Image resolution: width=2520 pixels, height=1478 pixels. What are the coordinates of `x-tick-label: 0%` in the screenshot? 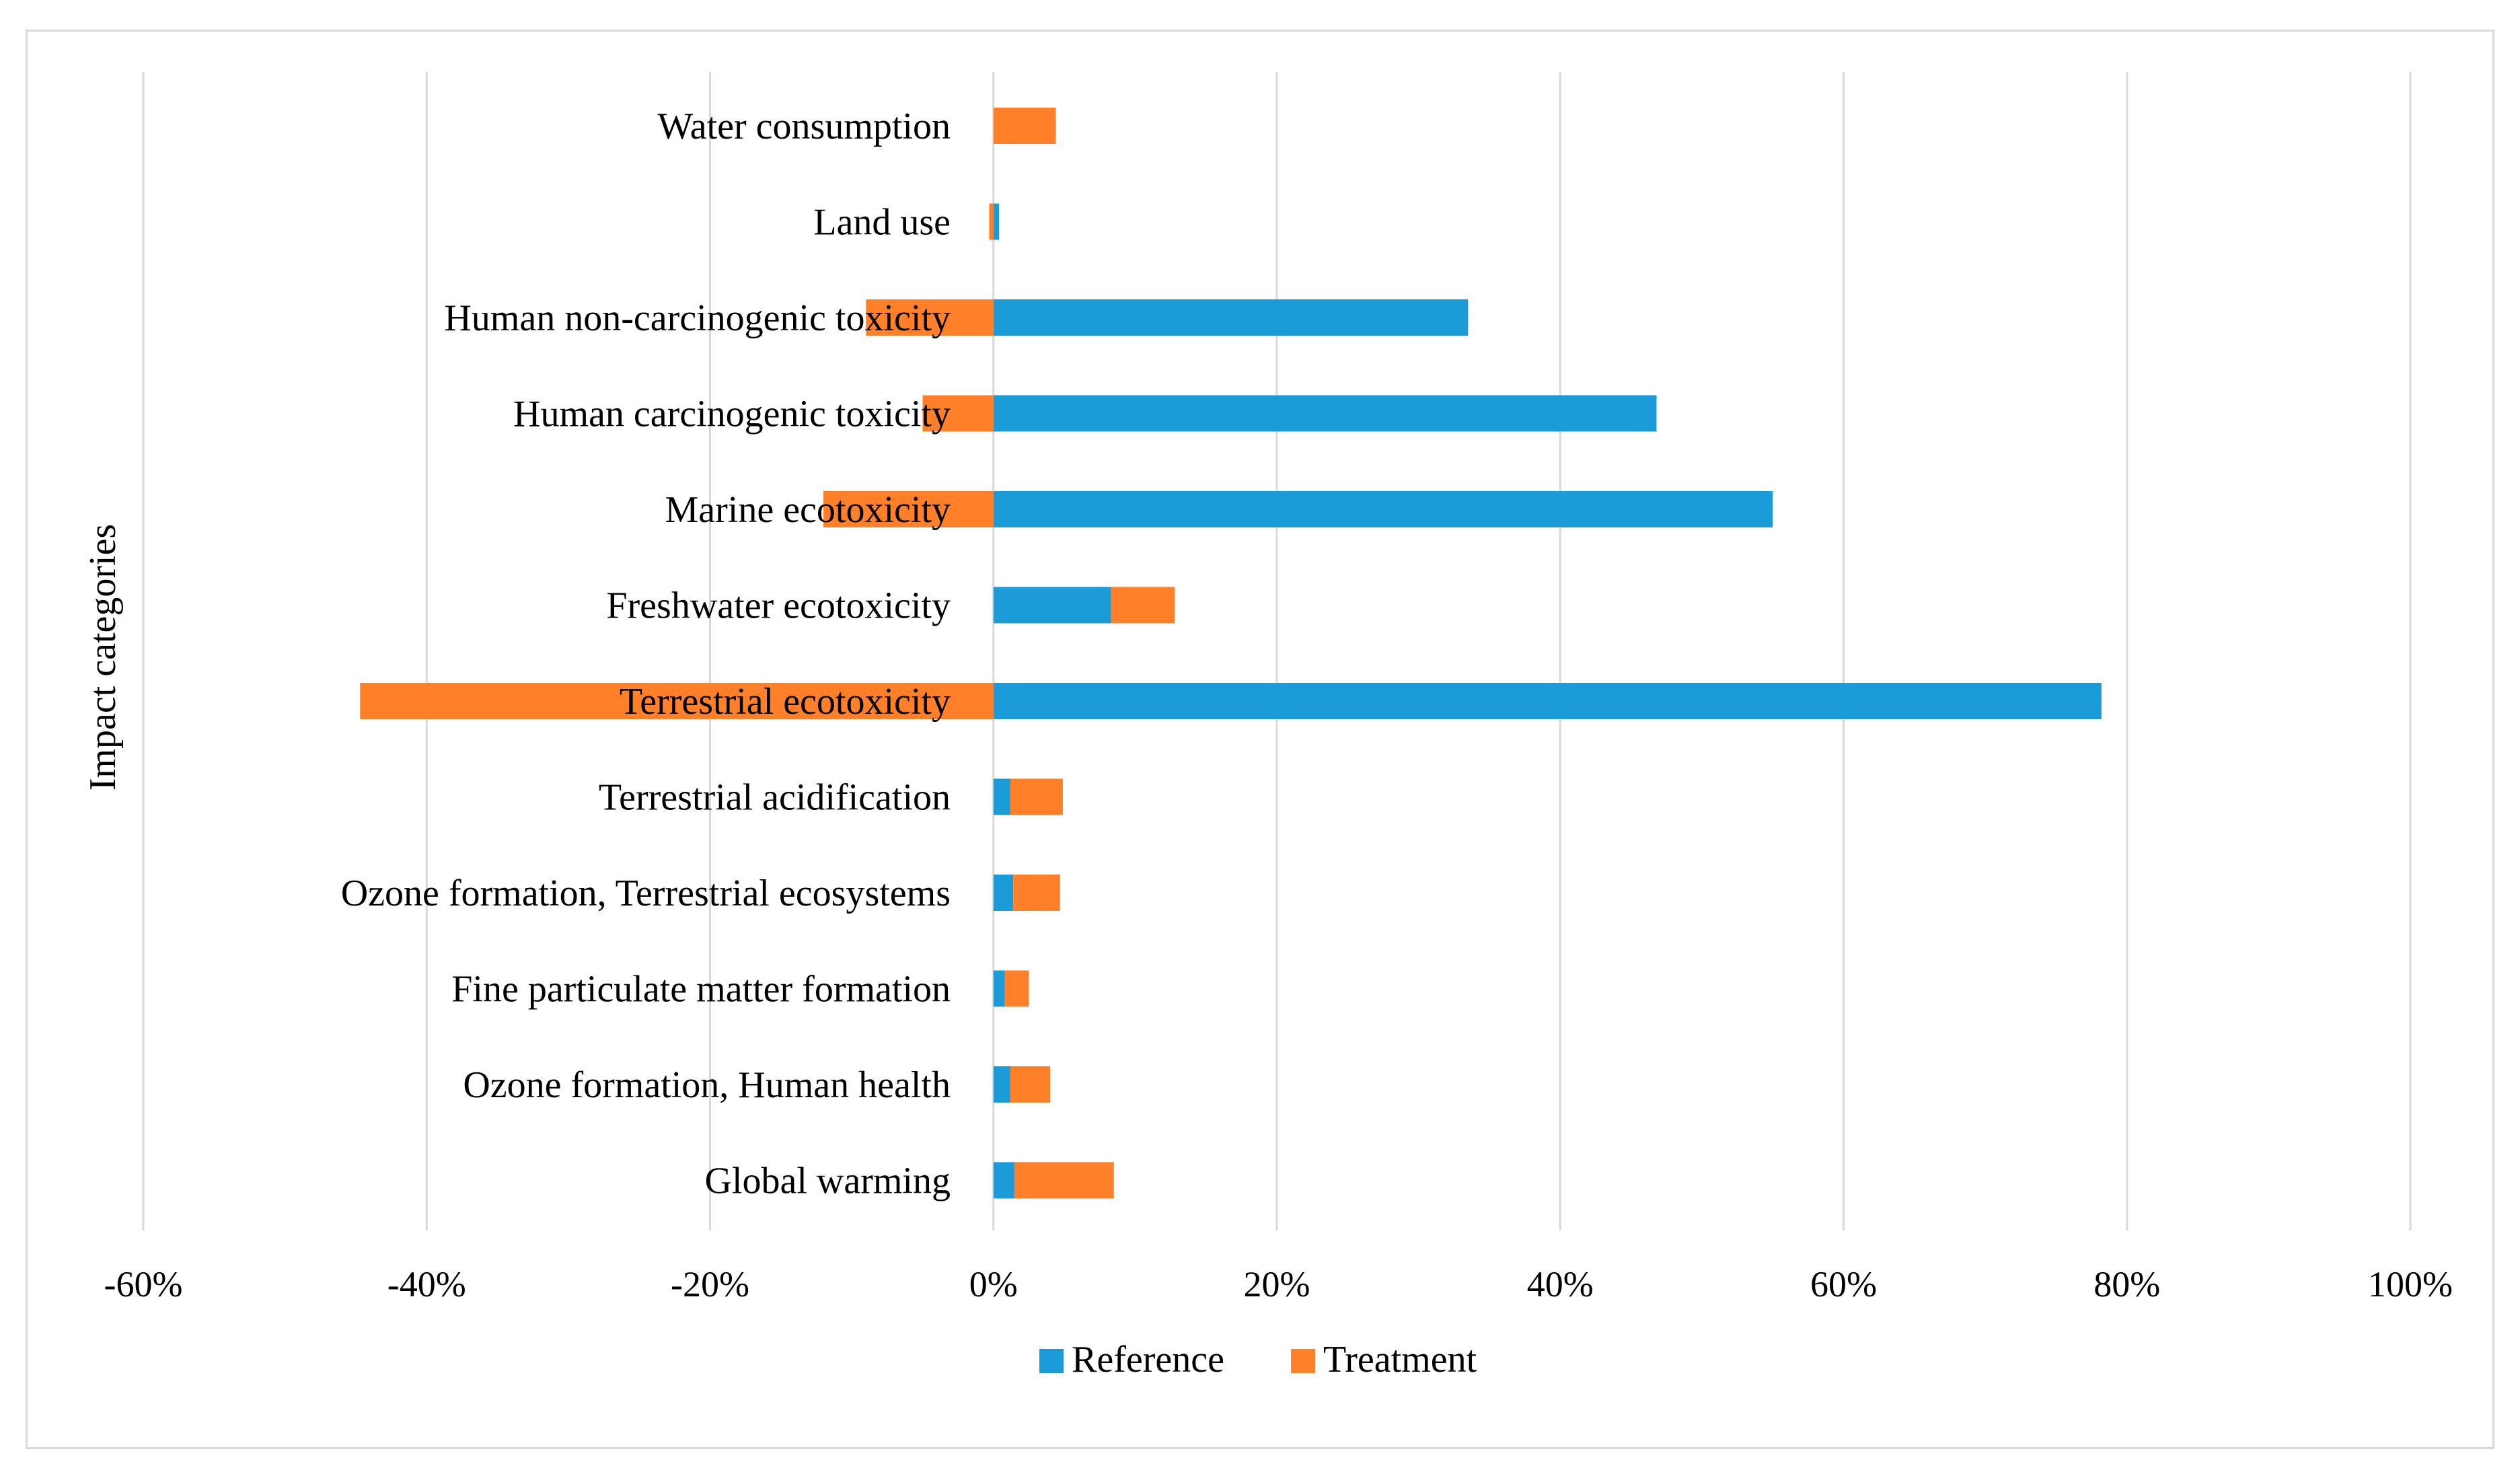 It's located at (993, 1284).